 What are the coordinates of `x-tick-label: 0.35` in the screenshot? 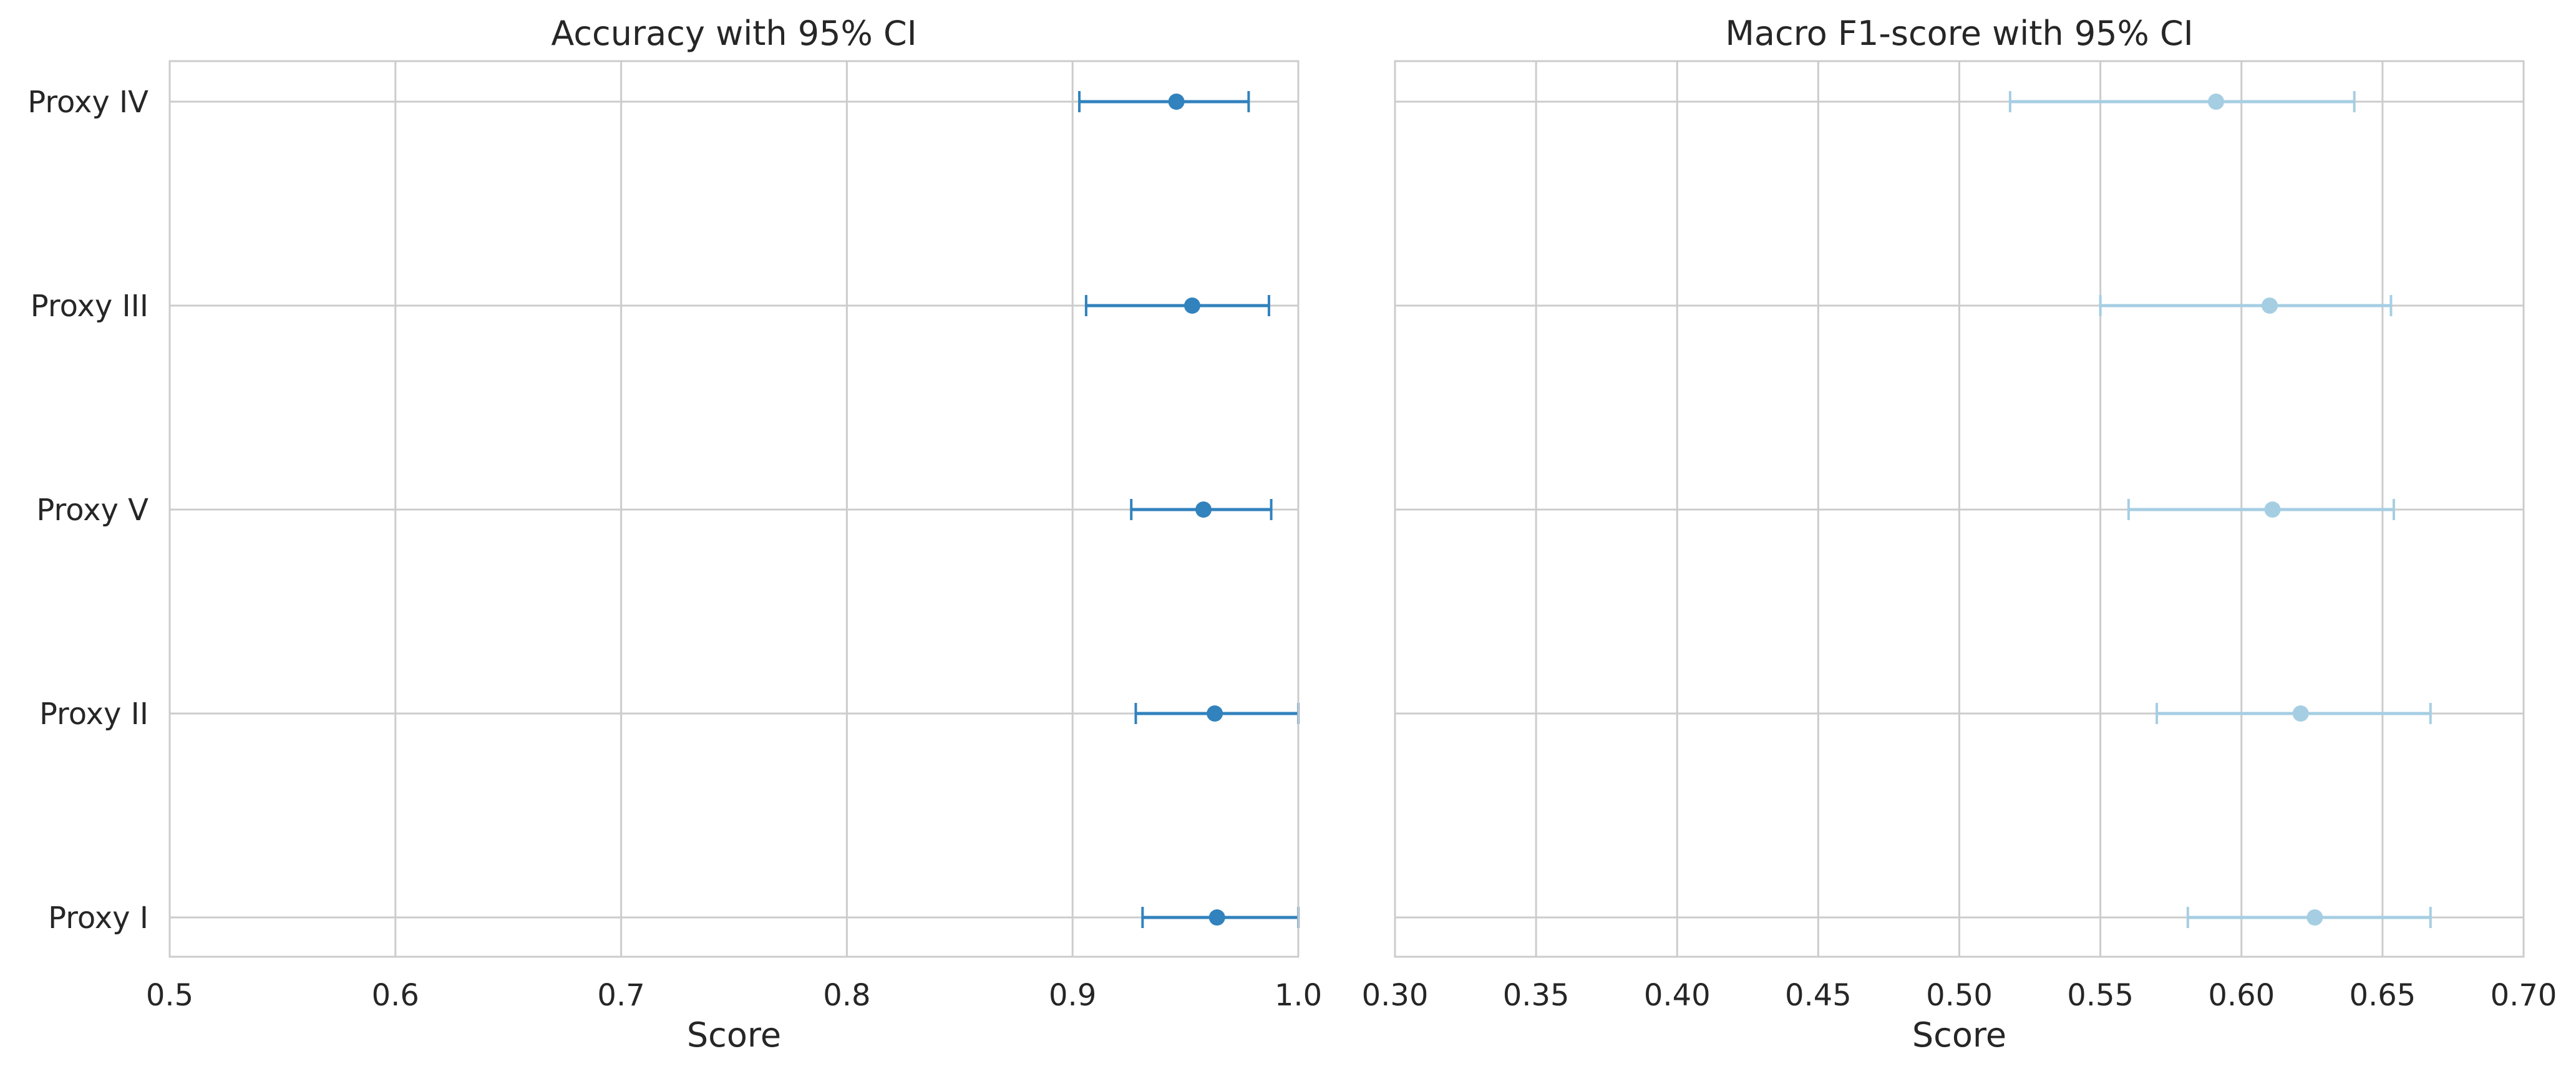 It's located at (1536, 995).